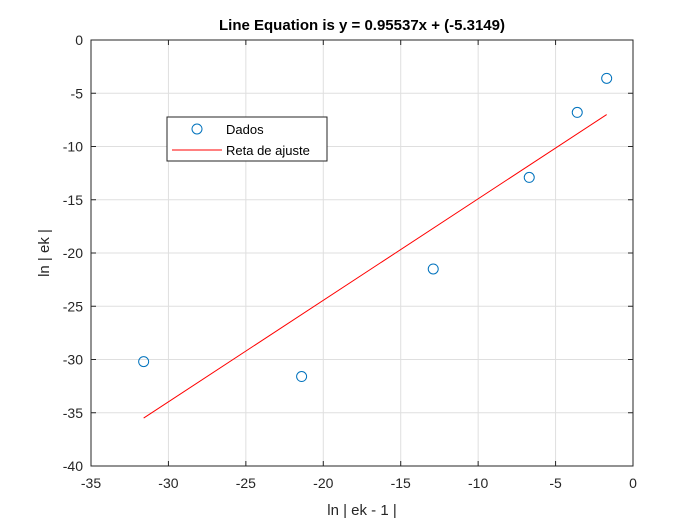 This screenshot has width=700, height=530. Describe the element at coordinates (633, 483) in the screenshot. I see `x-tick-label: 0` at that location.